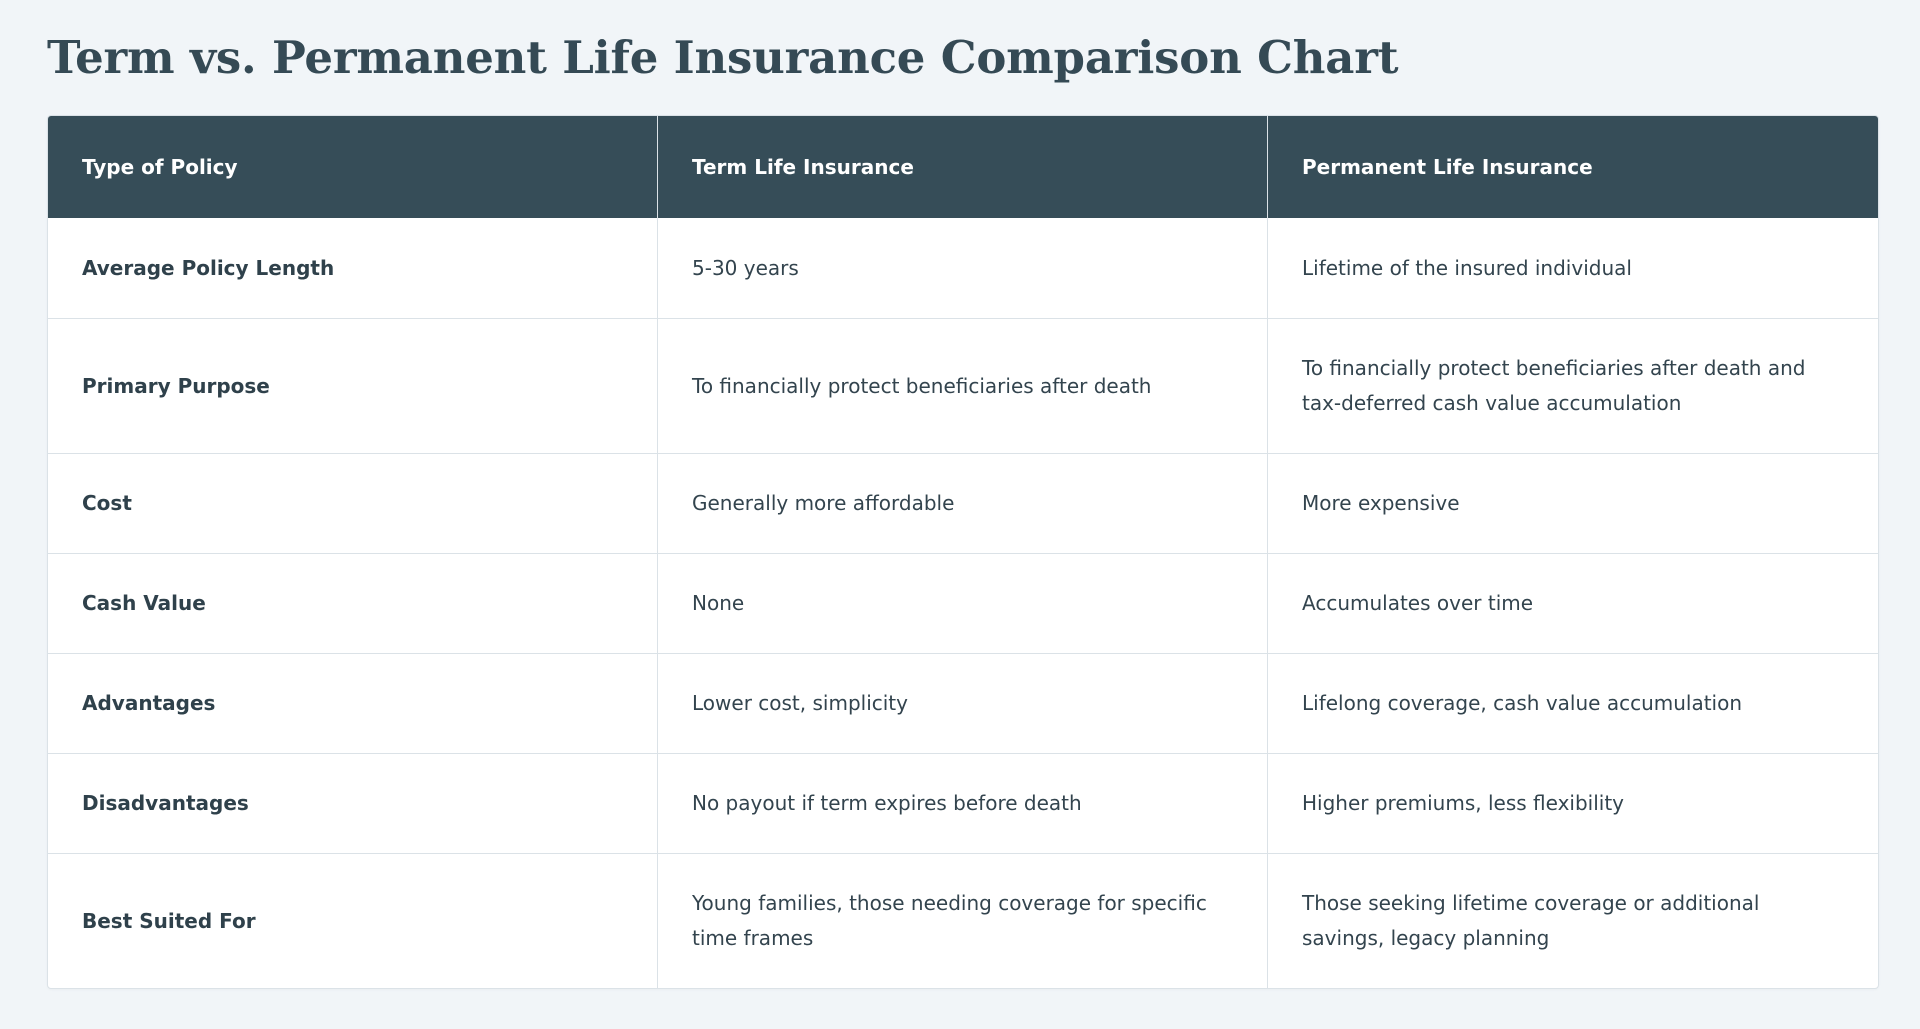  I want to click on row-label: Advantages, so click(353, 703).